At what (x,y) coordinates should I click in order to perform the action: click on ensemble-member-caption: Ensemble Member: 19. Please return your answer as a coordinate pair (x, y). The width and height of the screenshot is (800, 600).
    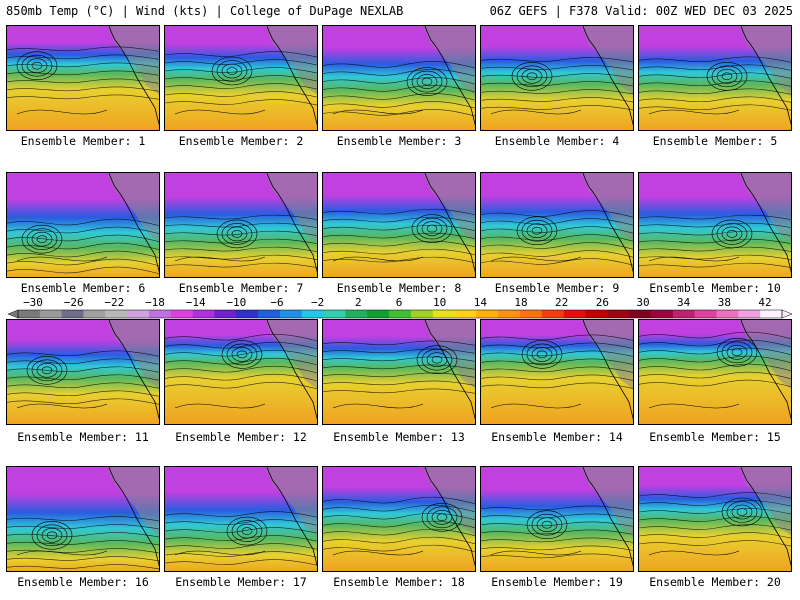
    Looking at the image, I should click on (557, 582).